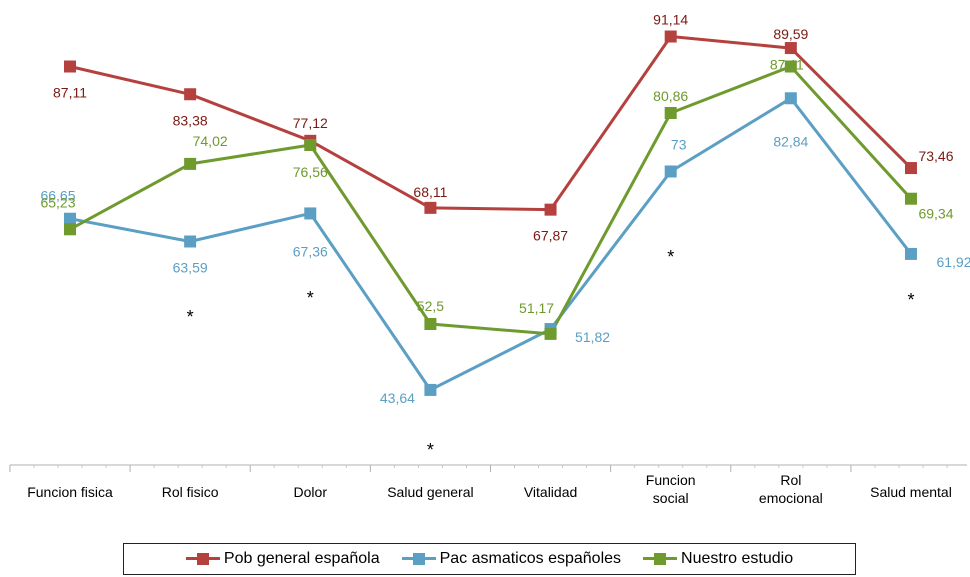 This screenshot has height=577, width=970. Describe the element at coordinates (935, 156) in the screenshot. I see `data-label: 73,46` at that location.